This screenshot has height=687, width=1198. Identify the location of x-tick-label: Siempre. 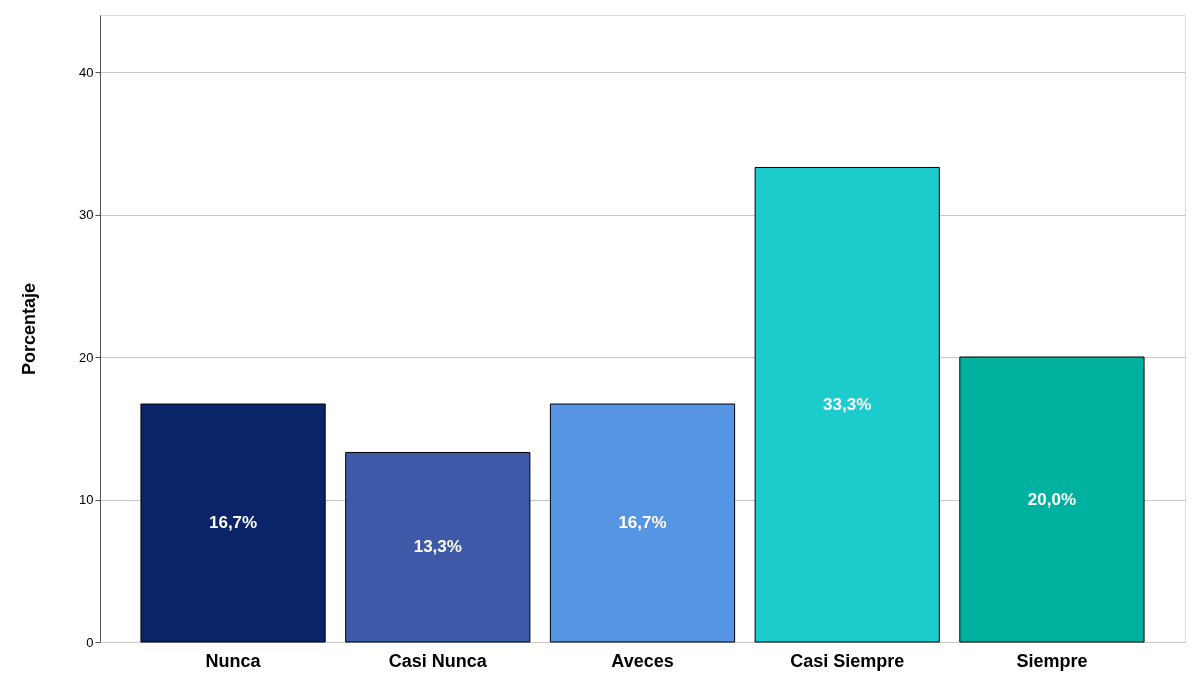
(1052, 660).